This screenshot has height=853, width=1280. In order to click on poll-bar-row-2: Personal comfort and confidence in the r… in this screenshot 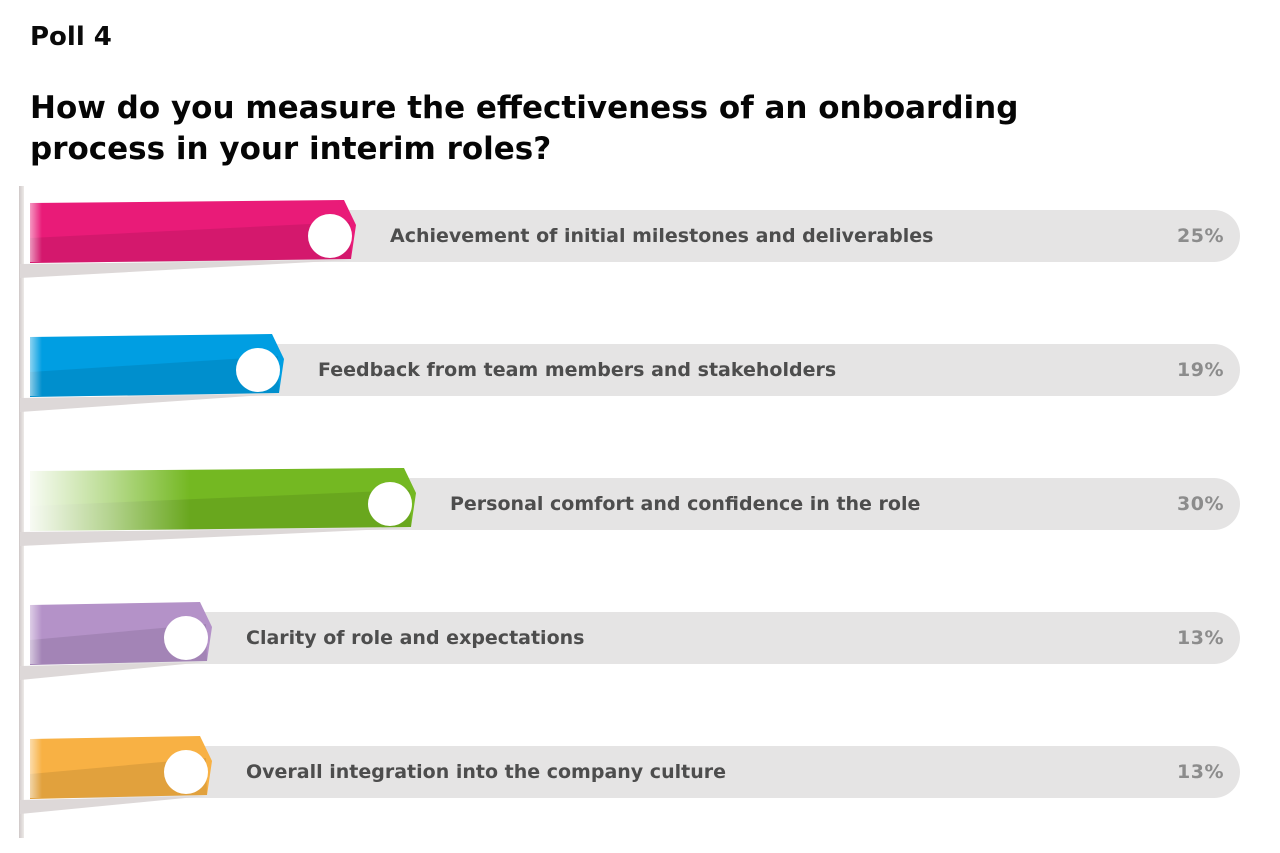, I will do `click(640, 504)`.